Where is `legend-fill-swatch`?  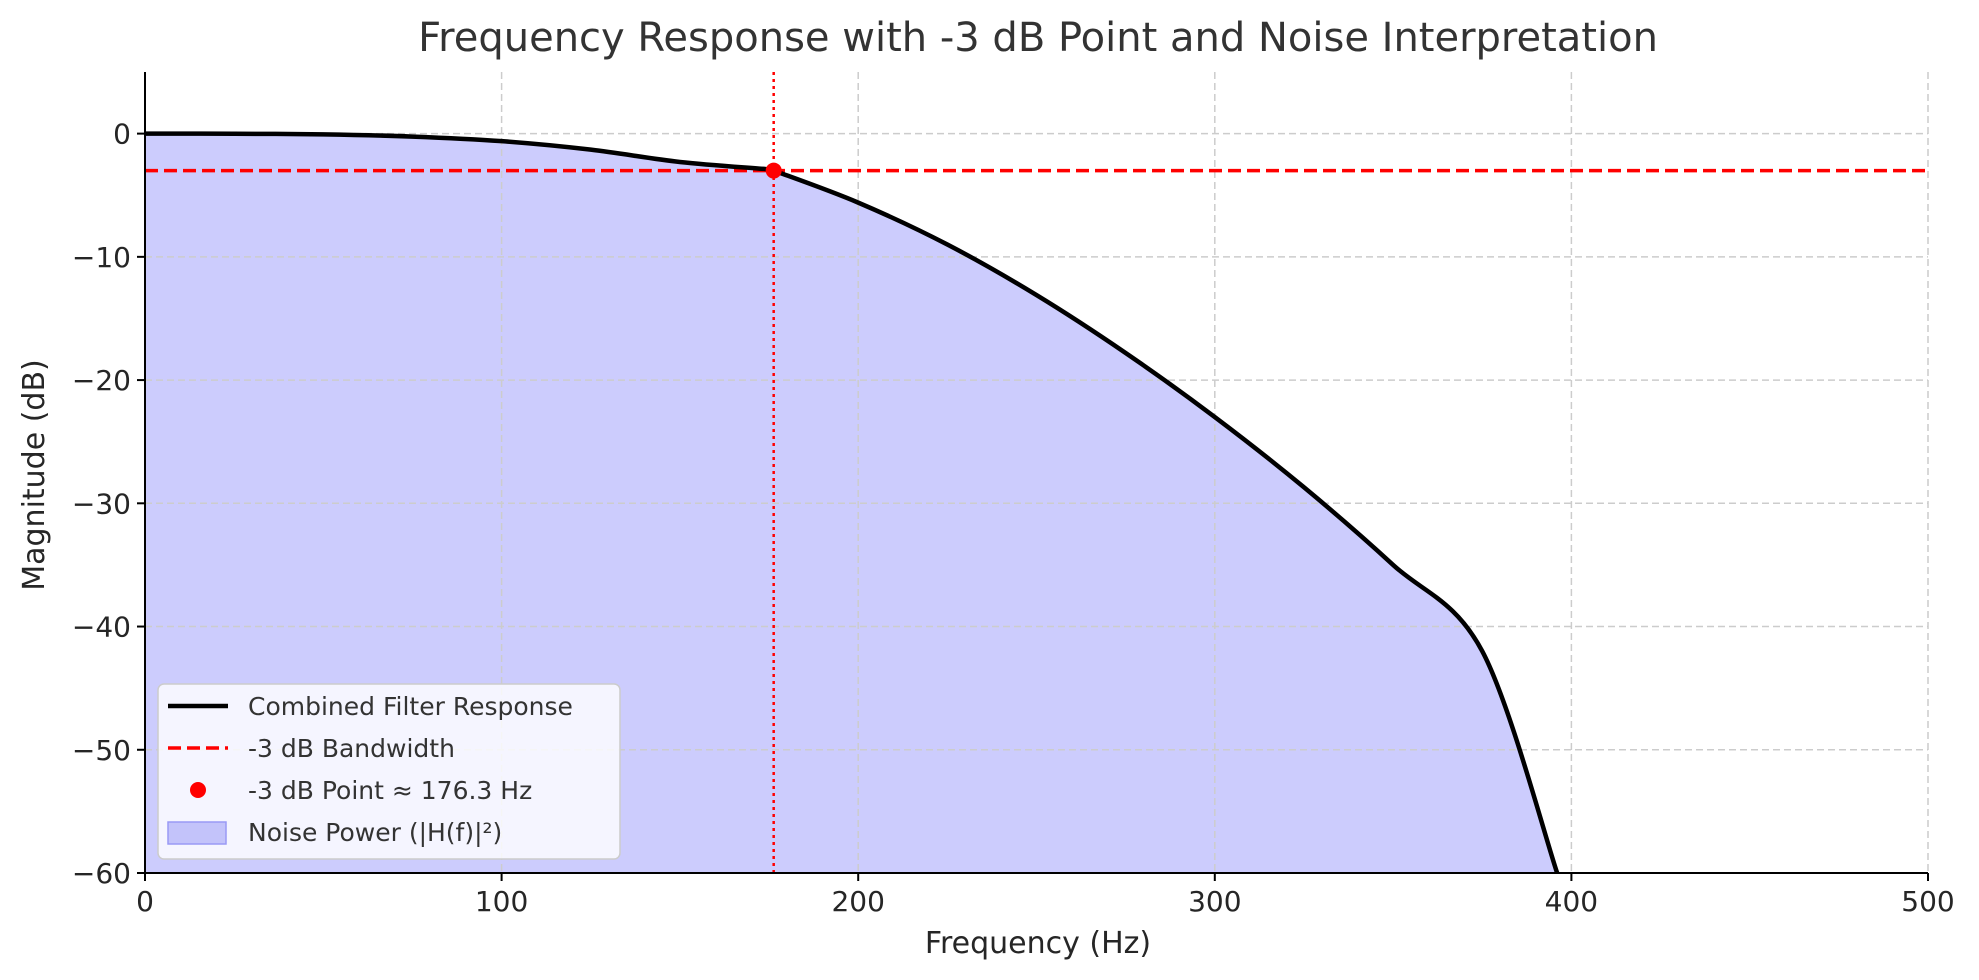
legend-fill-swatch is located at coordinates (197, 833).